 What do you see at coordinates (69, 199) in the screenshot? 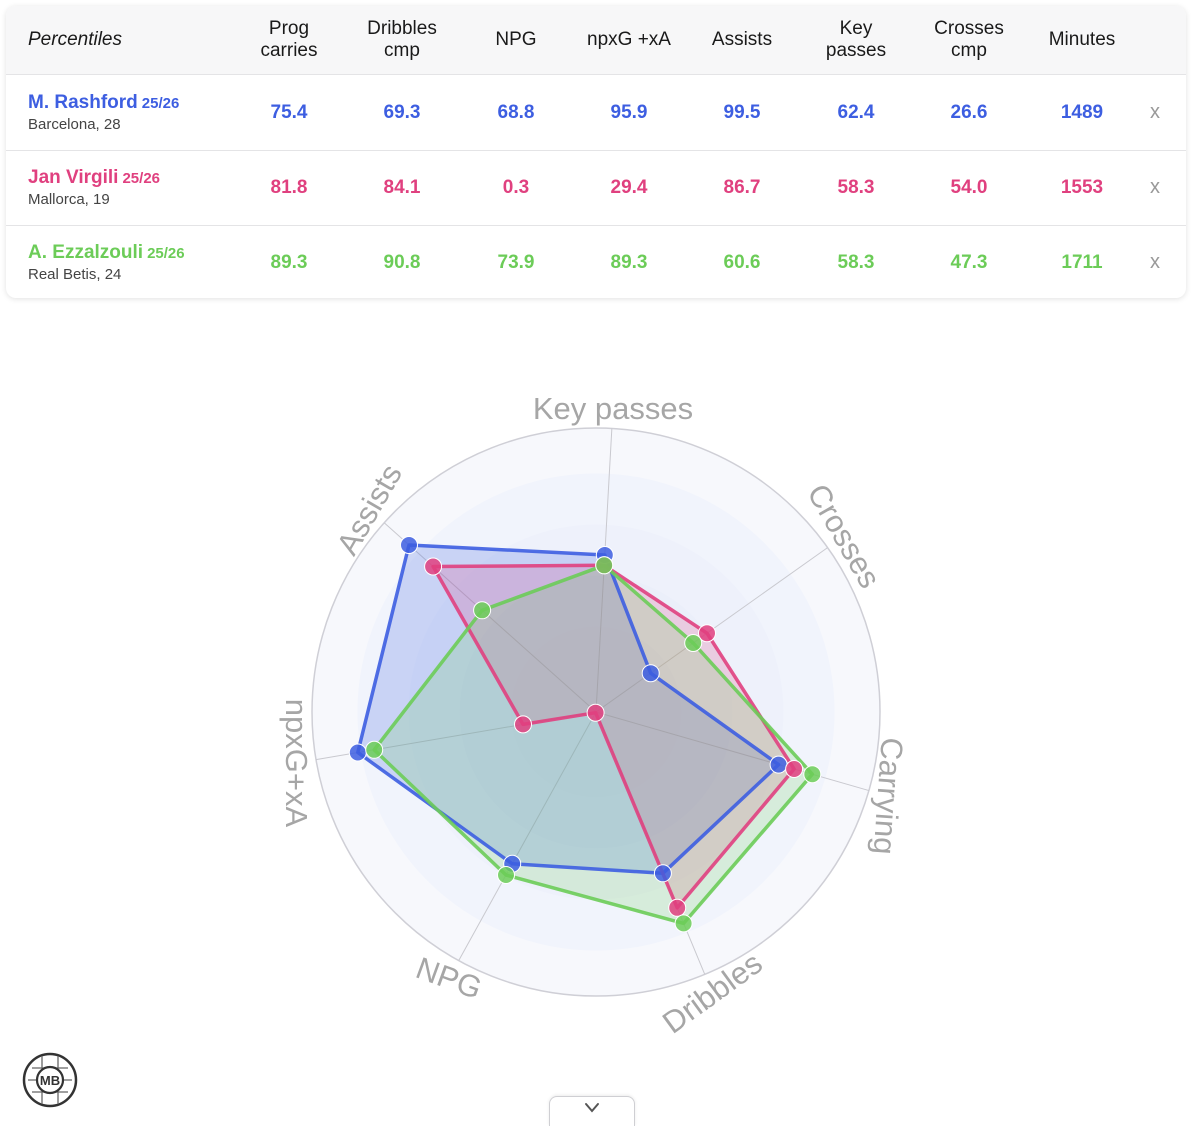
I see `player-club-age: Mallorca, 19` at bounding box center [69, 199].